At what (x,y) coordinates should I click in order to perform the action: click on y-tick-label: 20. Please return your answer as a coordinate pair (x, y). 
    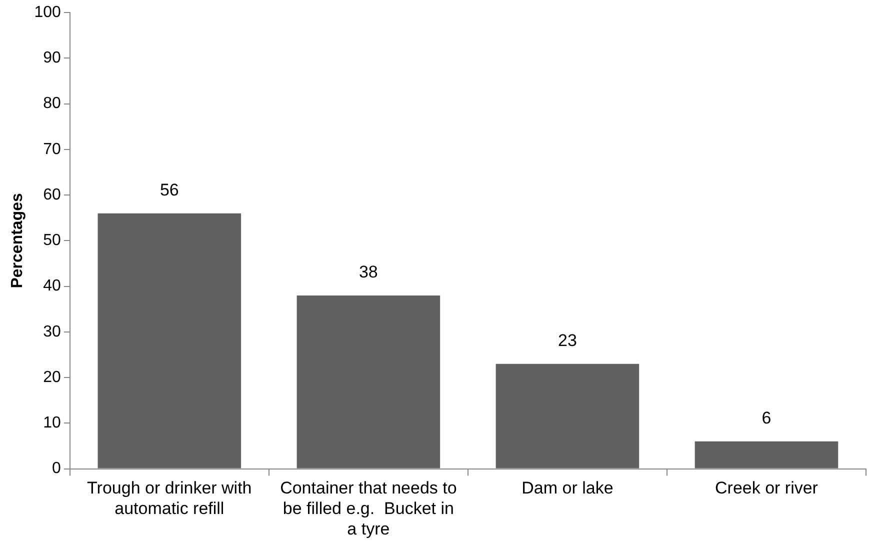
    Looking at the image, I should click on (52, 377).